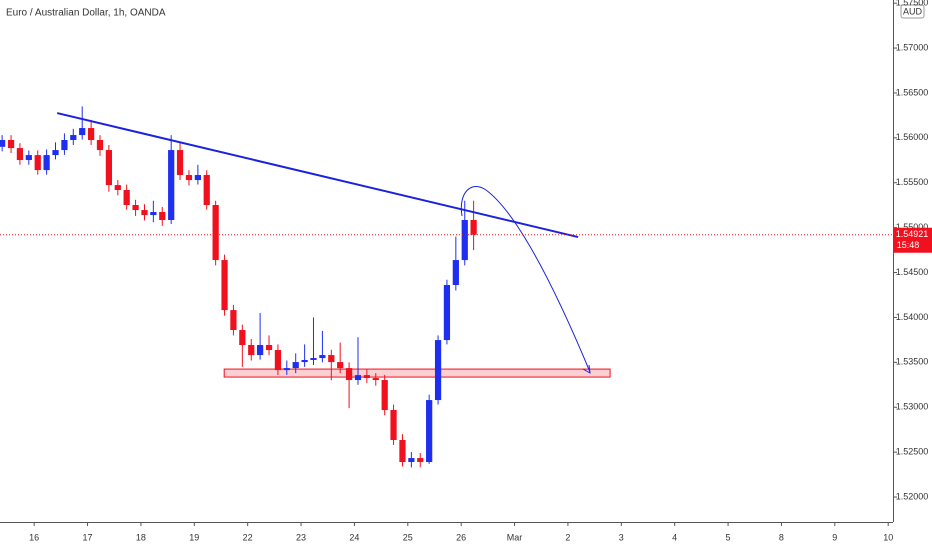  What do you see at coordinates (781, 537) in the screenshot?
I see `x-tick-label: 8` at bounding box center [781, 537].